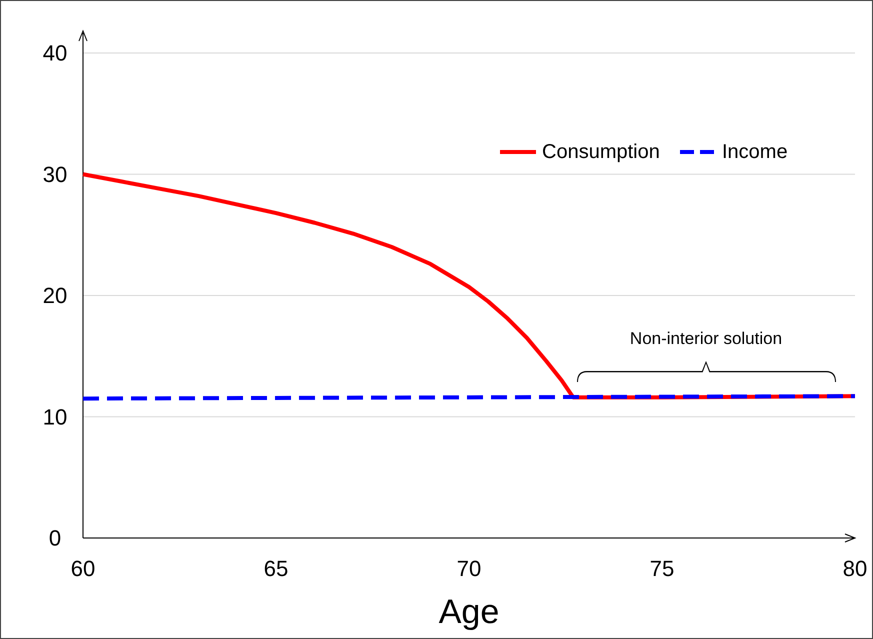  What do you see at coordinates (276, 568) in the screenshot?
I see `x-tick-label: 65` at bounding box center [276, 568].